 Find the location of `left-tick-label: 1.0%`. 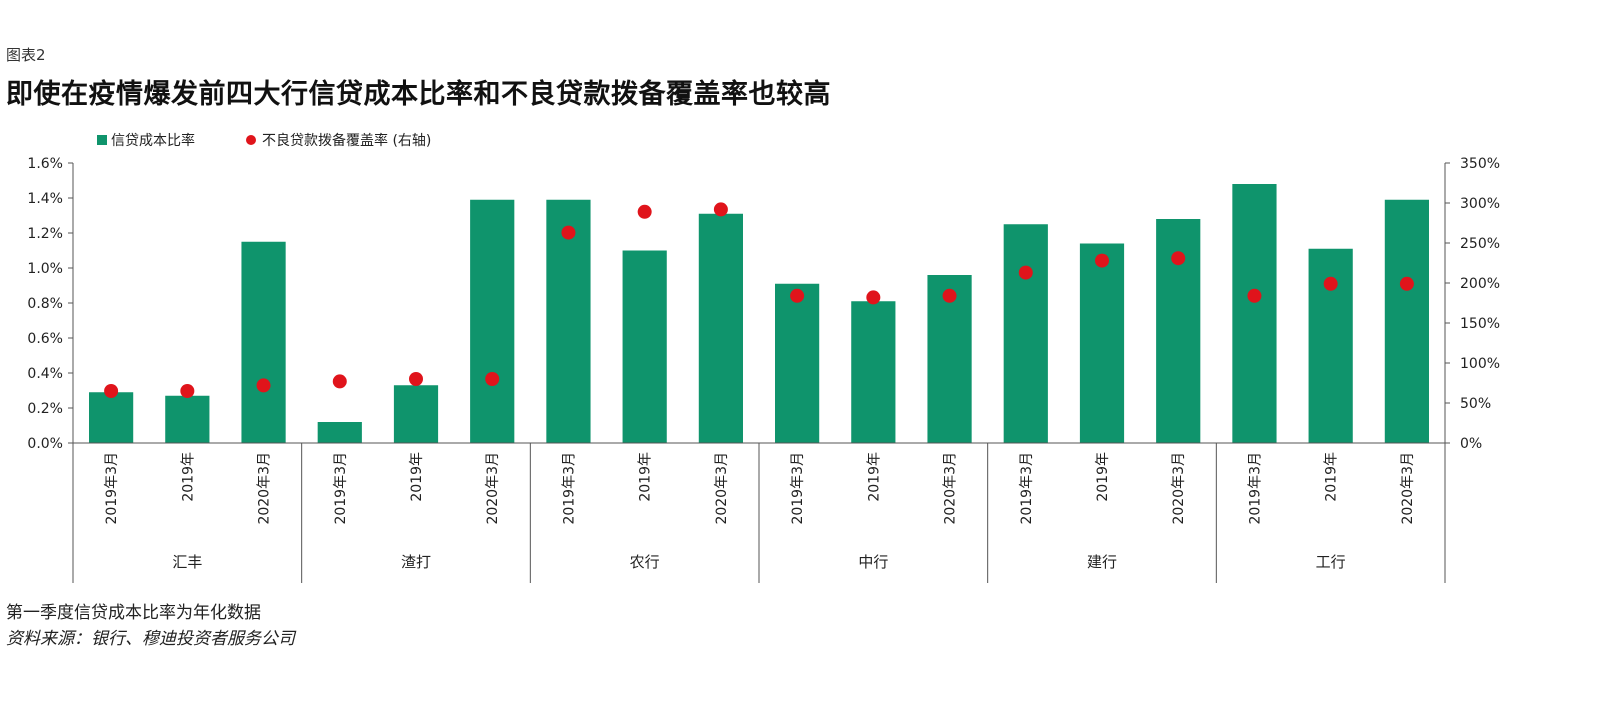

left-tick-label: 1.0% is located at coordinates (45, 269).